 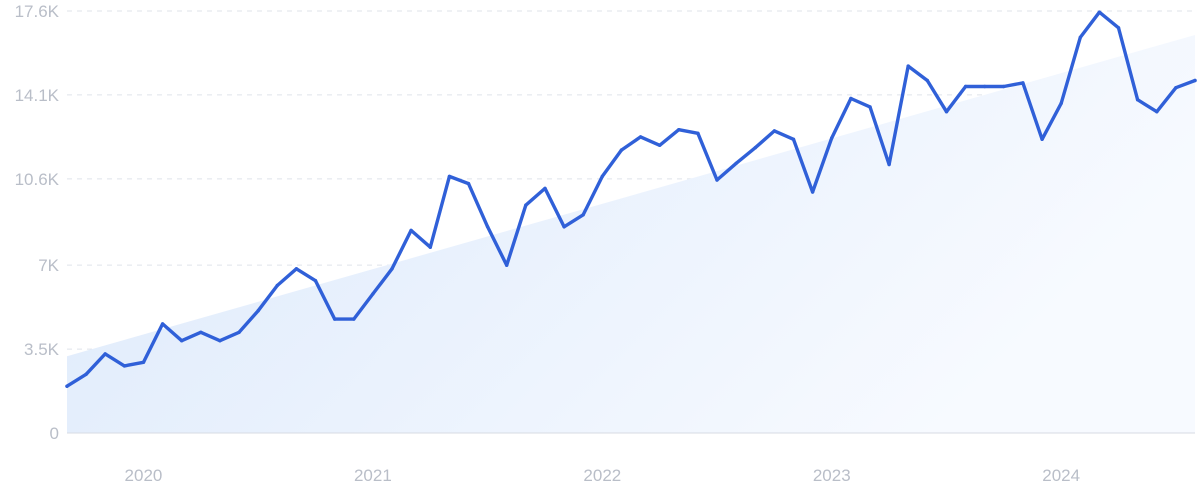 What do you see at coordinates (1061, 475) in the screenshot?
I see `x-tick-label: 2024` at bounding box center [1061, 475].